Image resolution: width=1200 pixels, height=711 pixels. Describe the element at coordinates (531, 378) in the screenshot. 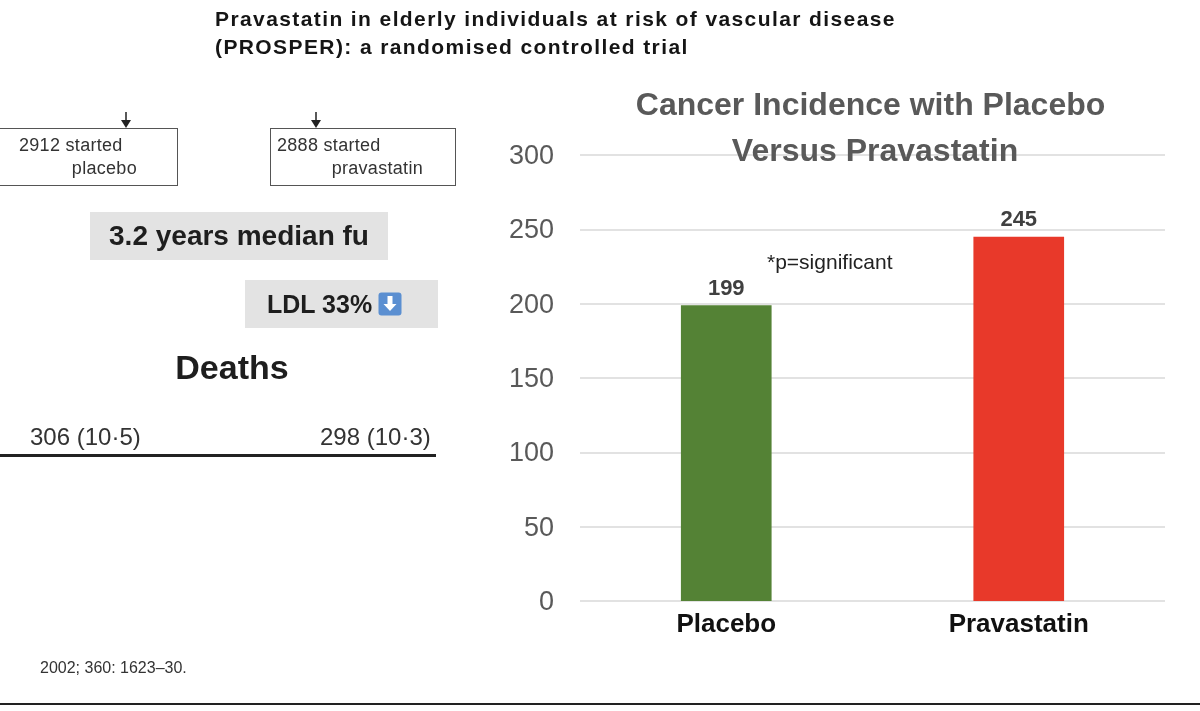

I see `y-tick-label: 150` at that location.